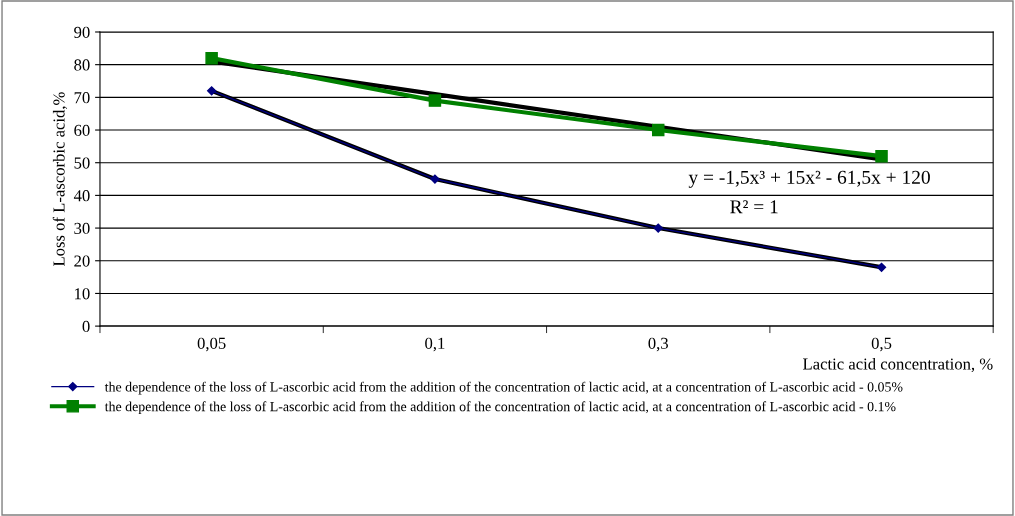  What do you see at coordinates (898, 365) in the screenshot?
I see `x-axis-title: Lactic acid concentration, %` at bounding box center [898, 365].